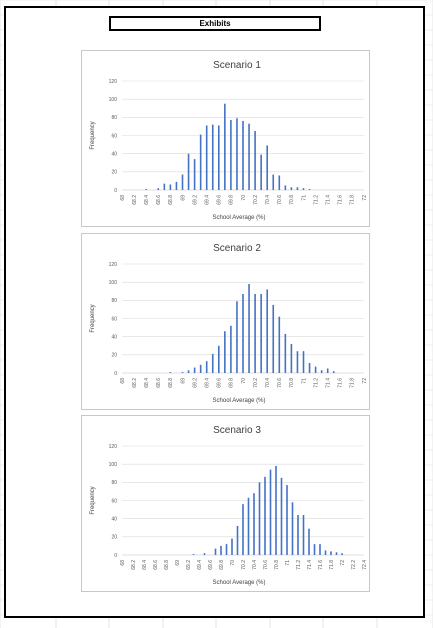  I want to click on x-tick-label: 68, so click(123, 381).